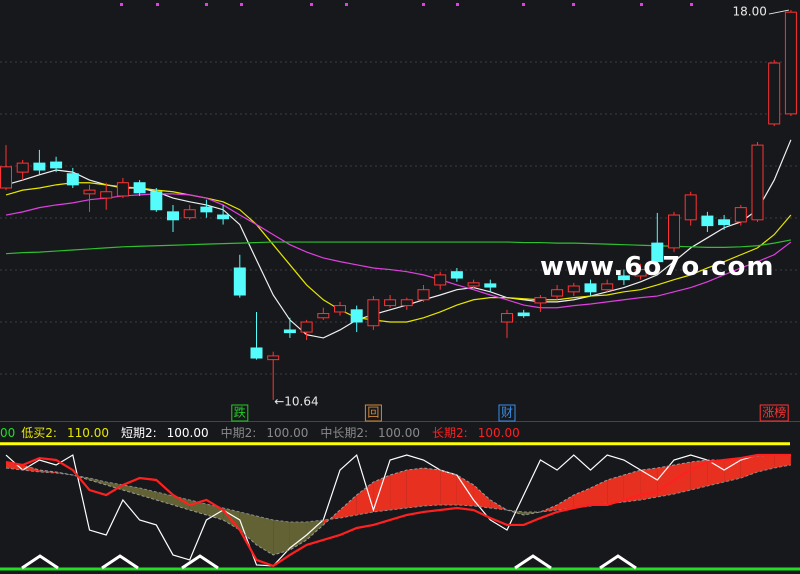  I want to click on legend-name: 中长期2, so click(344, 433).